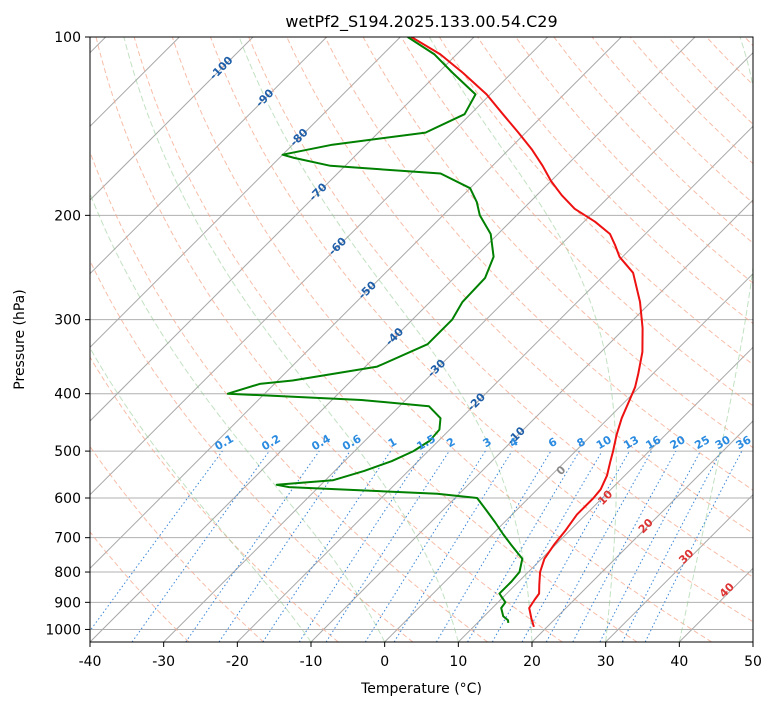 The height and width of the screenshot is (708, 775). What do you see at coordinates (67, 38) in the screenshot?
I see `y-tick-label: 100` at bounding box center [67, 38].